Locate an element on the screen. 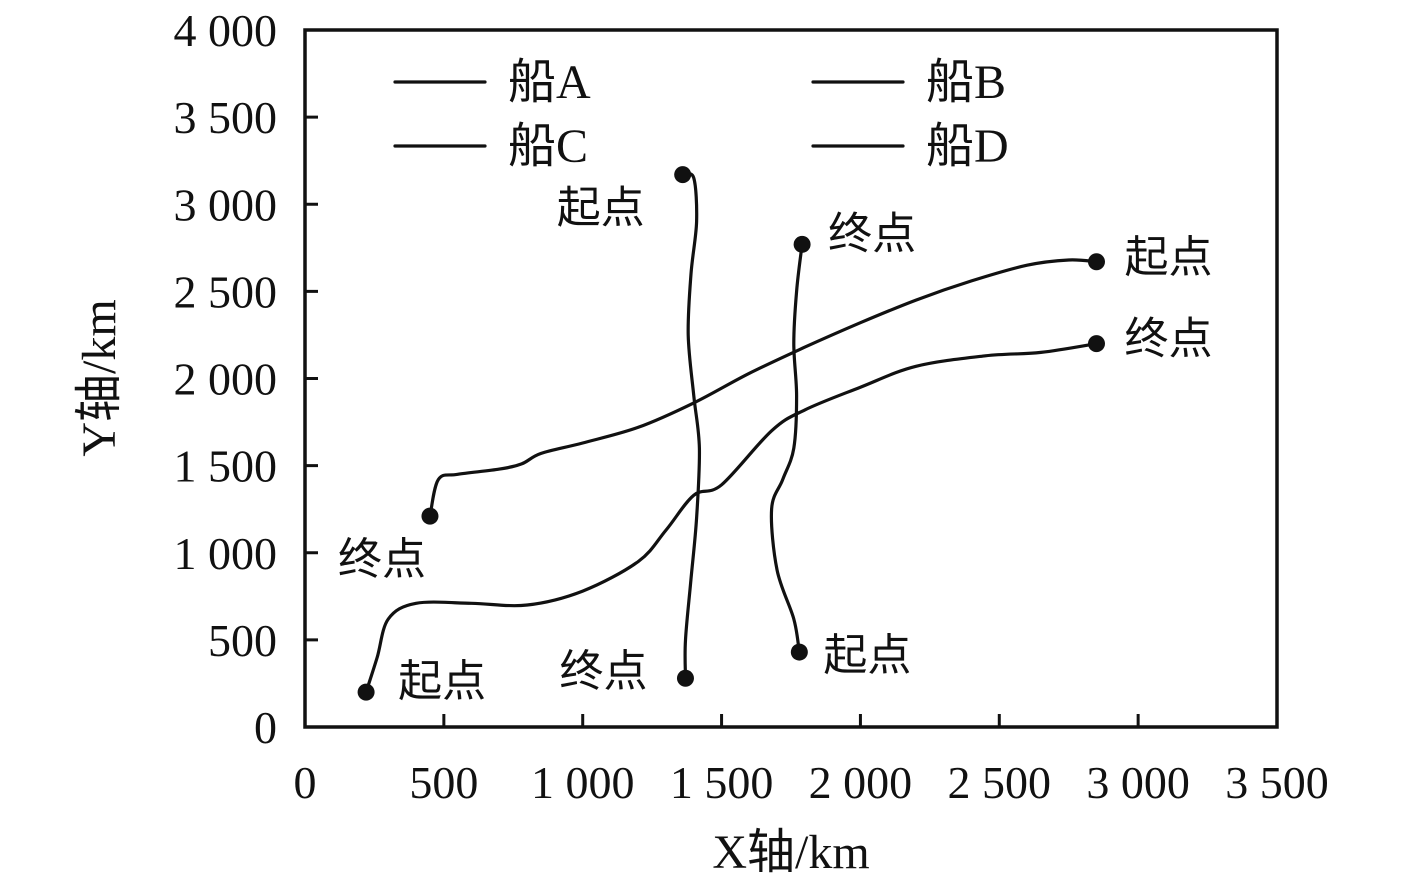 The width and height of the screenshot is (1417, 891). y-tick-label: 1 500 is located at coordinates (226, 466).